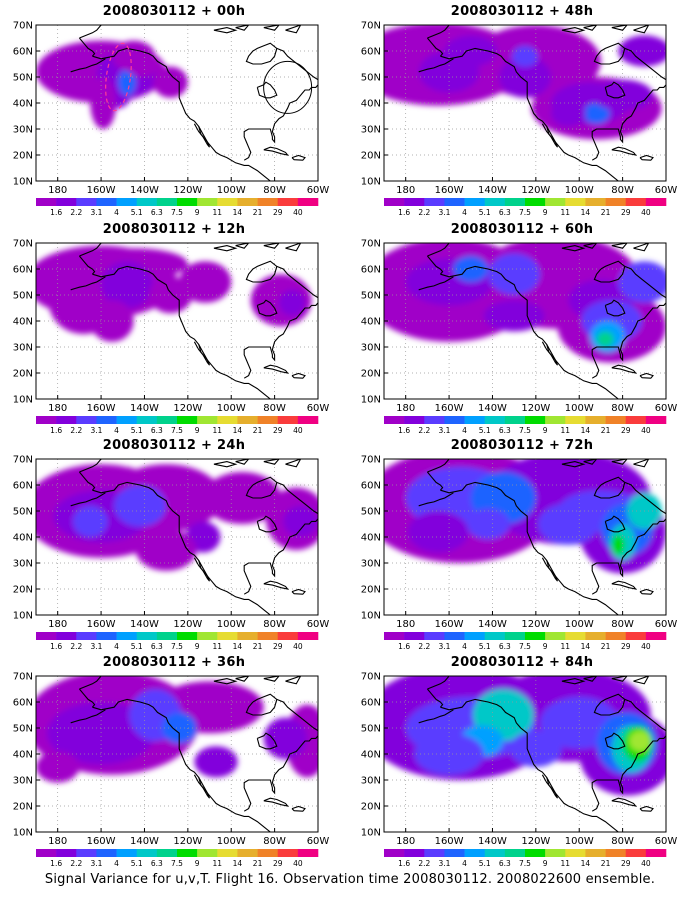 This screenshot has width=700, height=900. Describe the element at coordinates (586, 212) in the screenshot. I see `colorbar-tick-label: 14` at that location.